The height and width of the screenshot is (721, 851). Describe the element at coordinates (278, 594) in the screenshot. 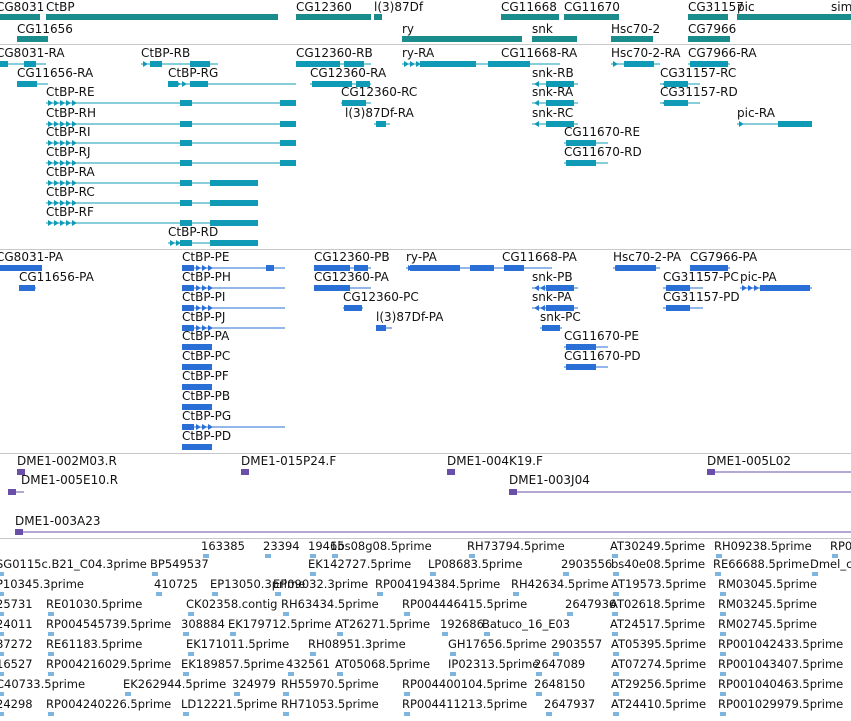

I see `est-bar-ep09032-3prime` at that location.